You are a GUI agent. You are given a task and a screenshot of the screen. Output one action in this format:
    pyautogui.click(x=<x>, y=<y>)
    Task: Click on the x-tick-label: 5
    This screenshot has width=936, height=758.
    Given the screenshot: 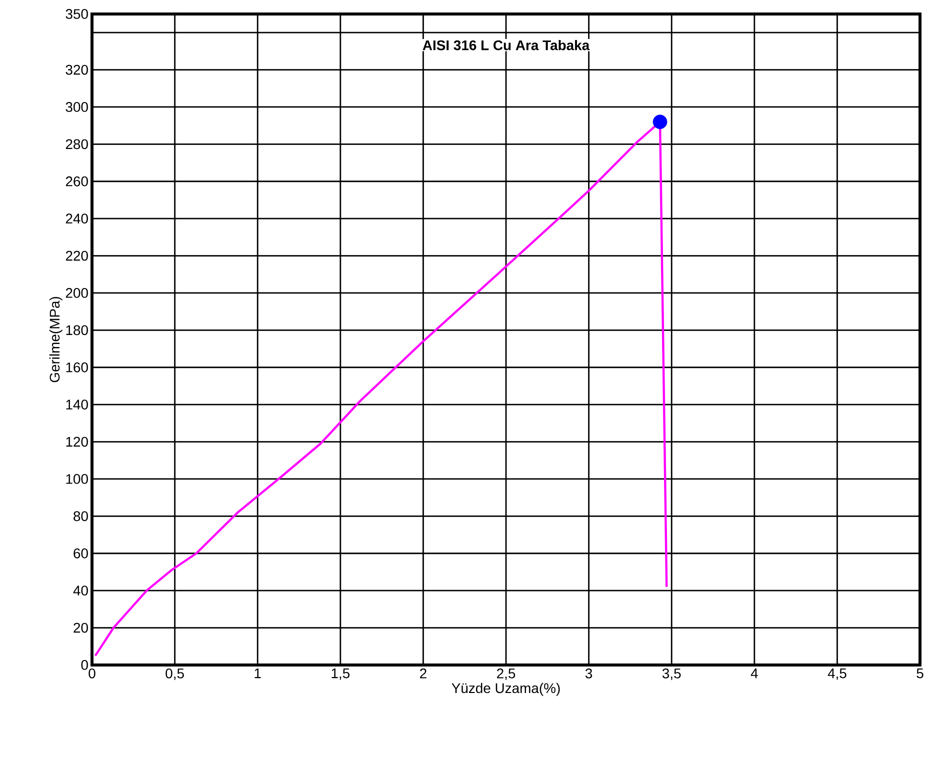 What is the action you would take?
    pyautogui.click(x=920, y=673)
    